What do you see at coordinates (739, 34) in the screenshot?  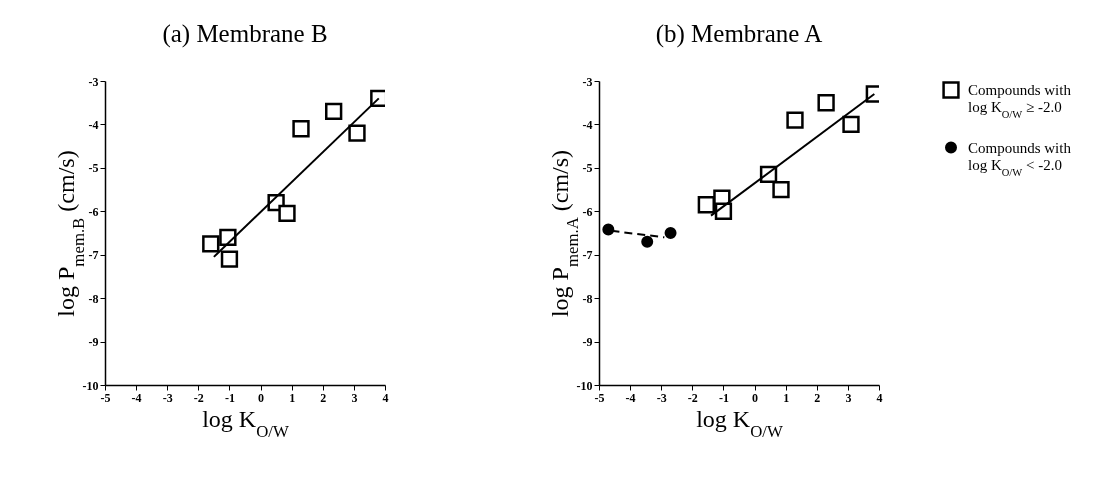 I see `chart-title: (b) Membrane A` at bounding box center [739, 34].